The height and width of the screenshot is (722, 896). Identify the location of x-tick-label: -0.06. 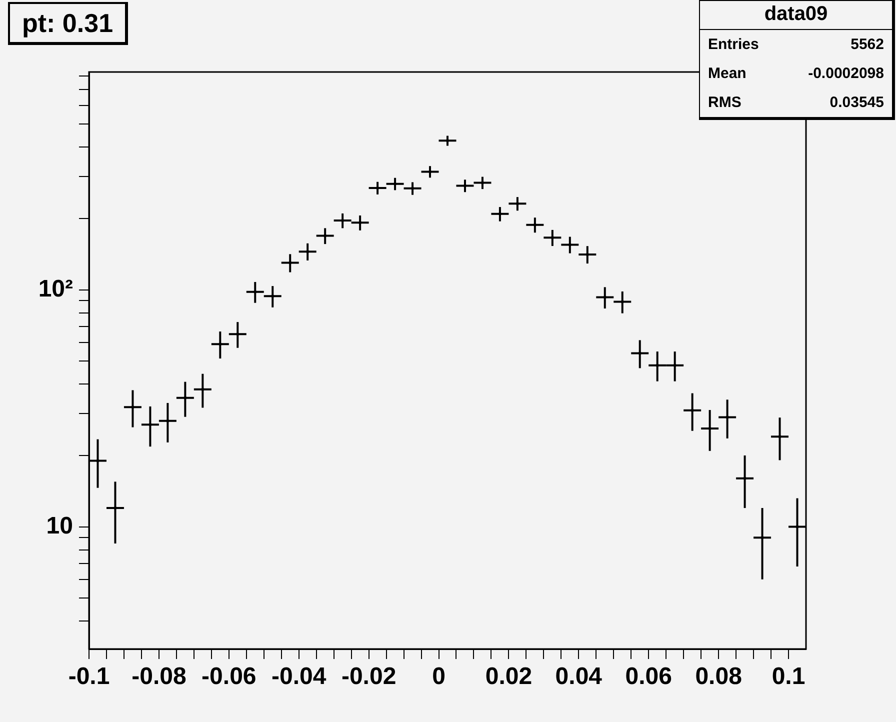
(229, 676).